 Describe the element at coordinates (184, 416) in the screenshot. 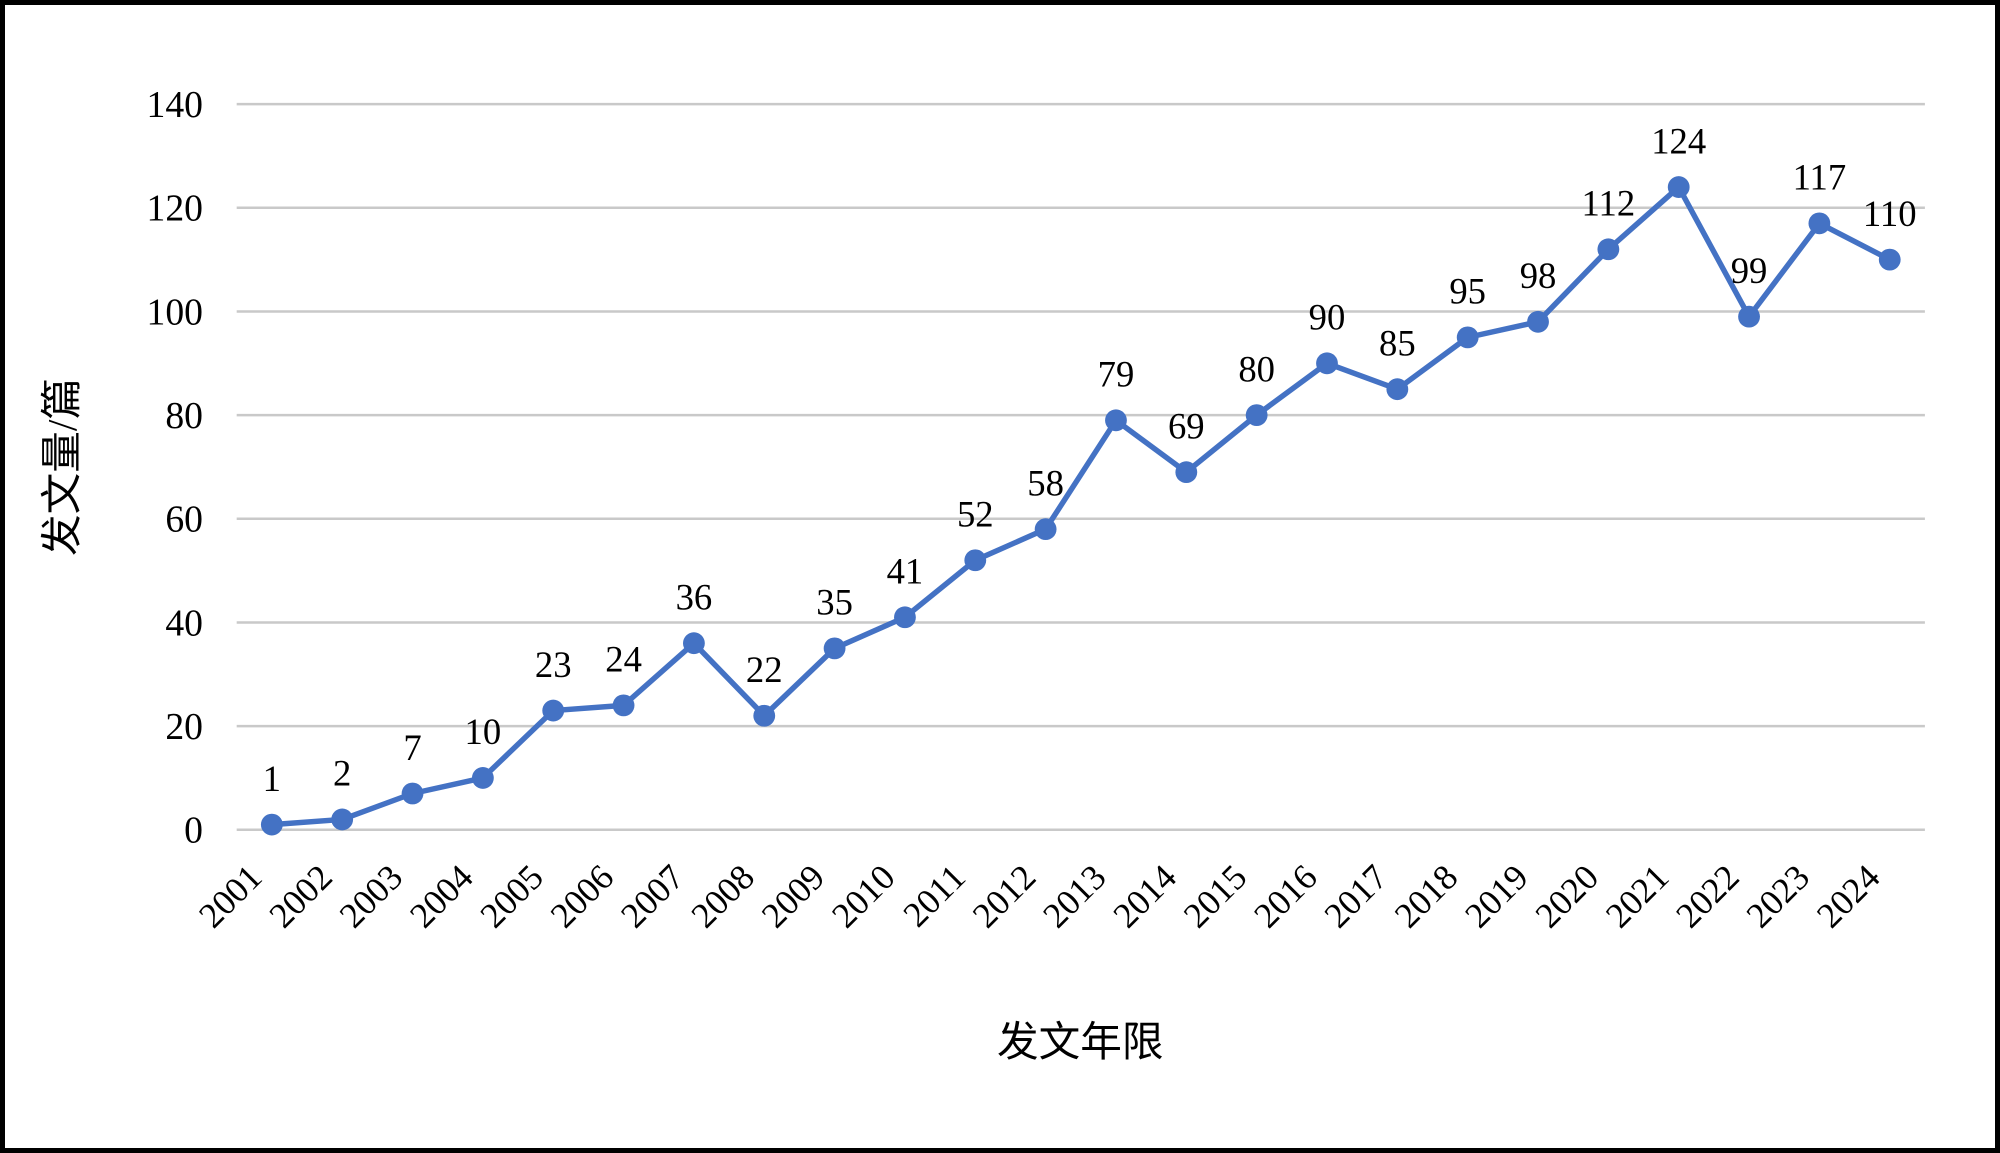

I see `y-tick-label: 80` at that location.